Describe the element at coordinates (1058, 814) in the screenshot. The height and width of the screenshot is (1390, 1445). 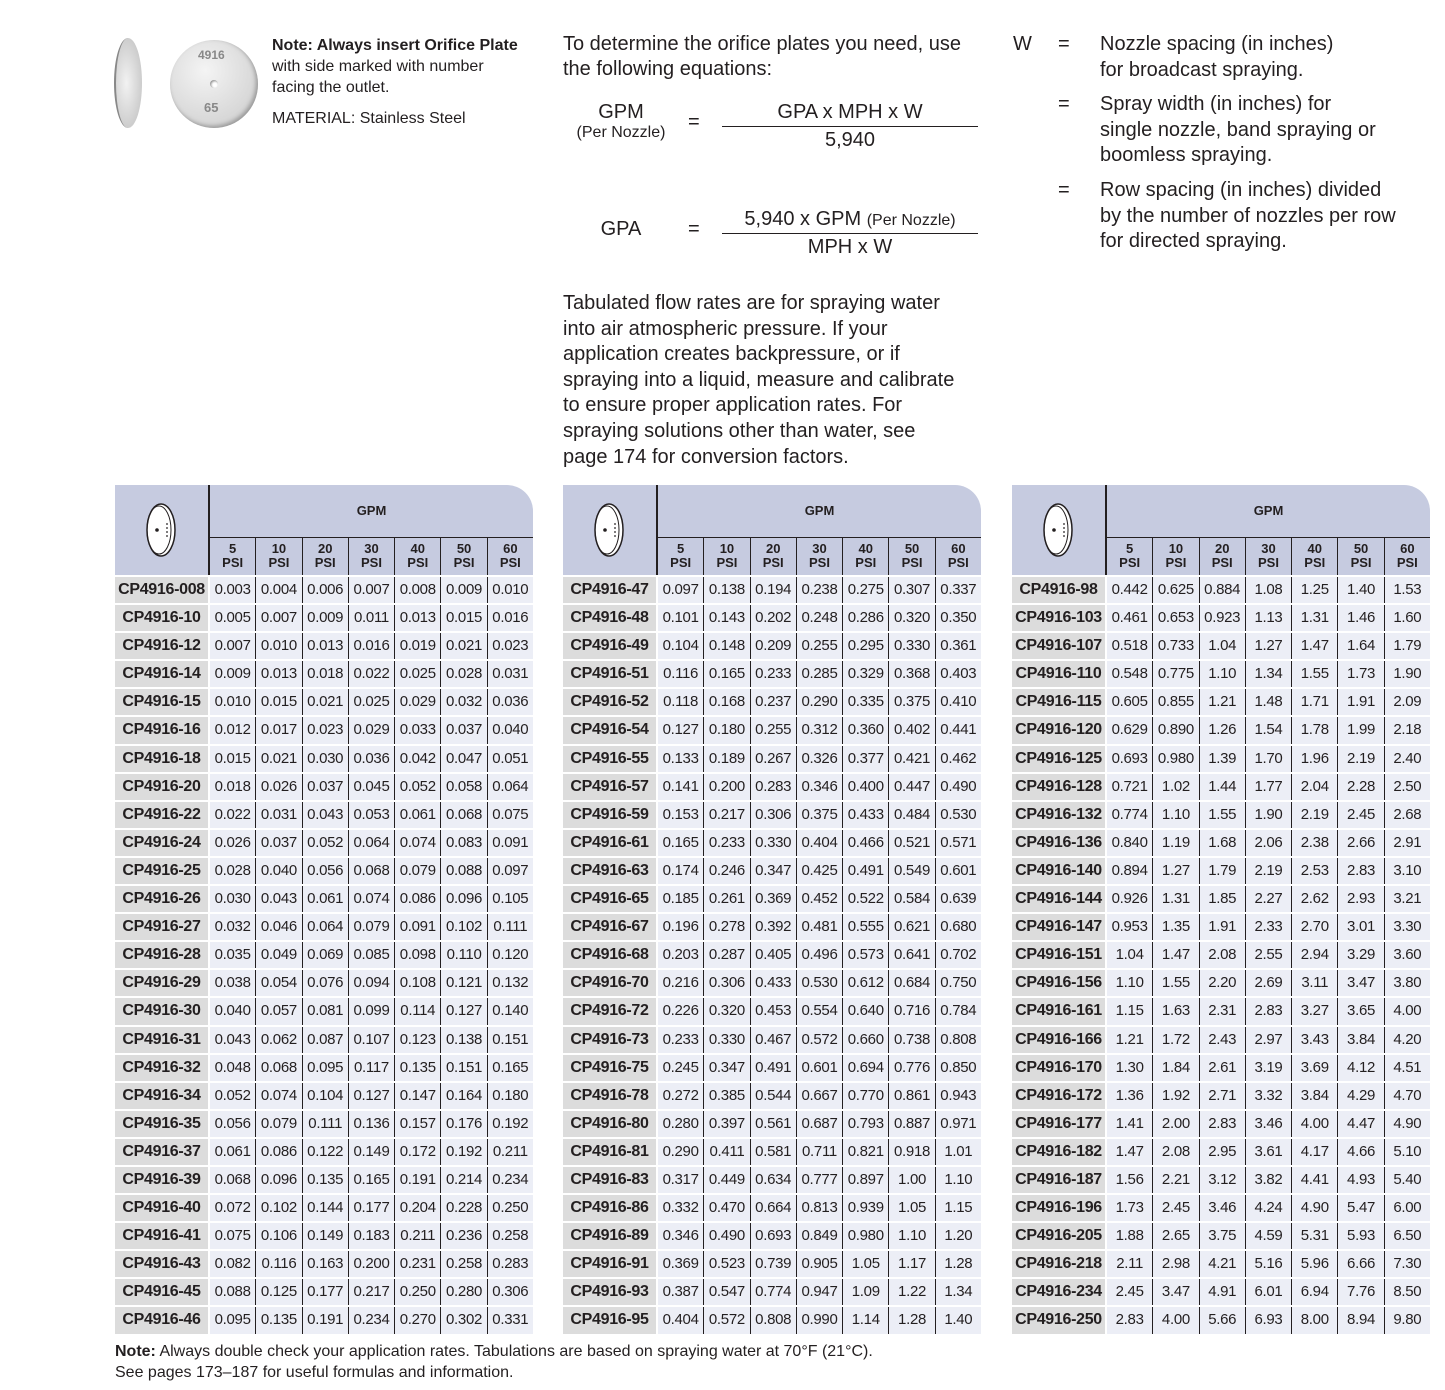
I see `part-number-cell: CP4916-132` at that location.